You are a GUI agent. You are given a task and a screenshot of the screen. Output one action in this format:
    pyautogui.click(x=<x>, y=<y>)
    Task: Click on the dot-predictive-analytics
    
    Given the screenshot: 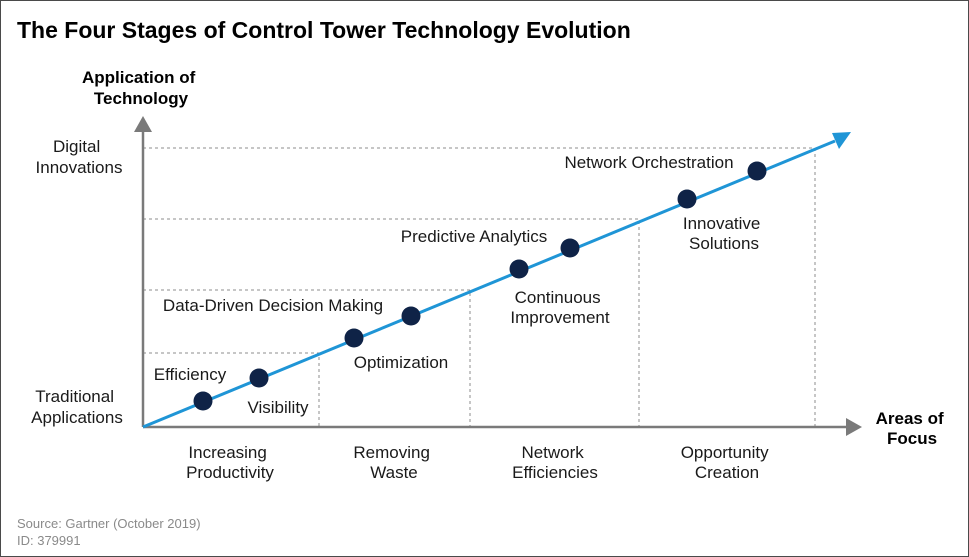 What is the action you would take?
    pyautogui.click(x=570, y=248)
    